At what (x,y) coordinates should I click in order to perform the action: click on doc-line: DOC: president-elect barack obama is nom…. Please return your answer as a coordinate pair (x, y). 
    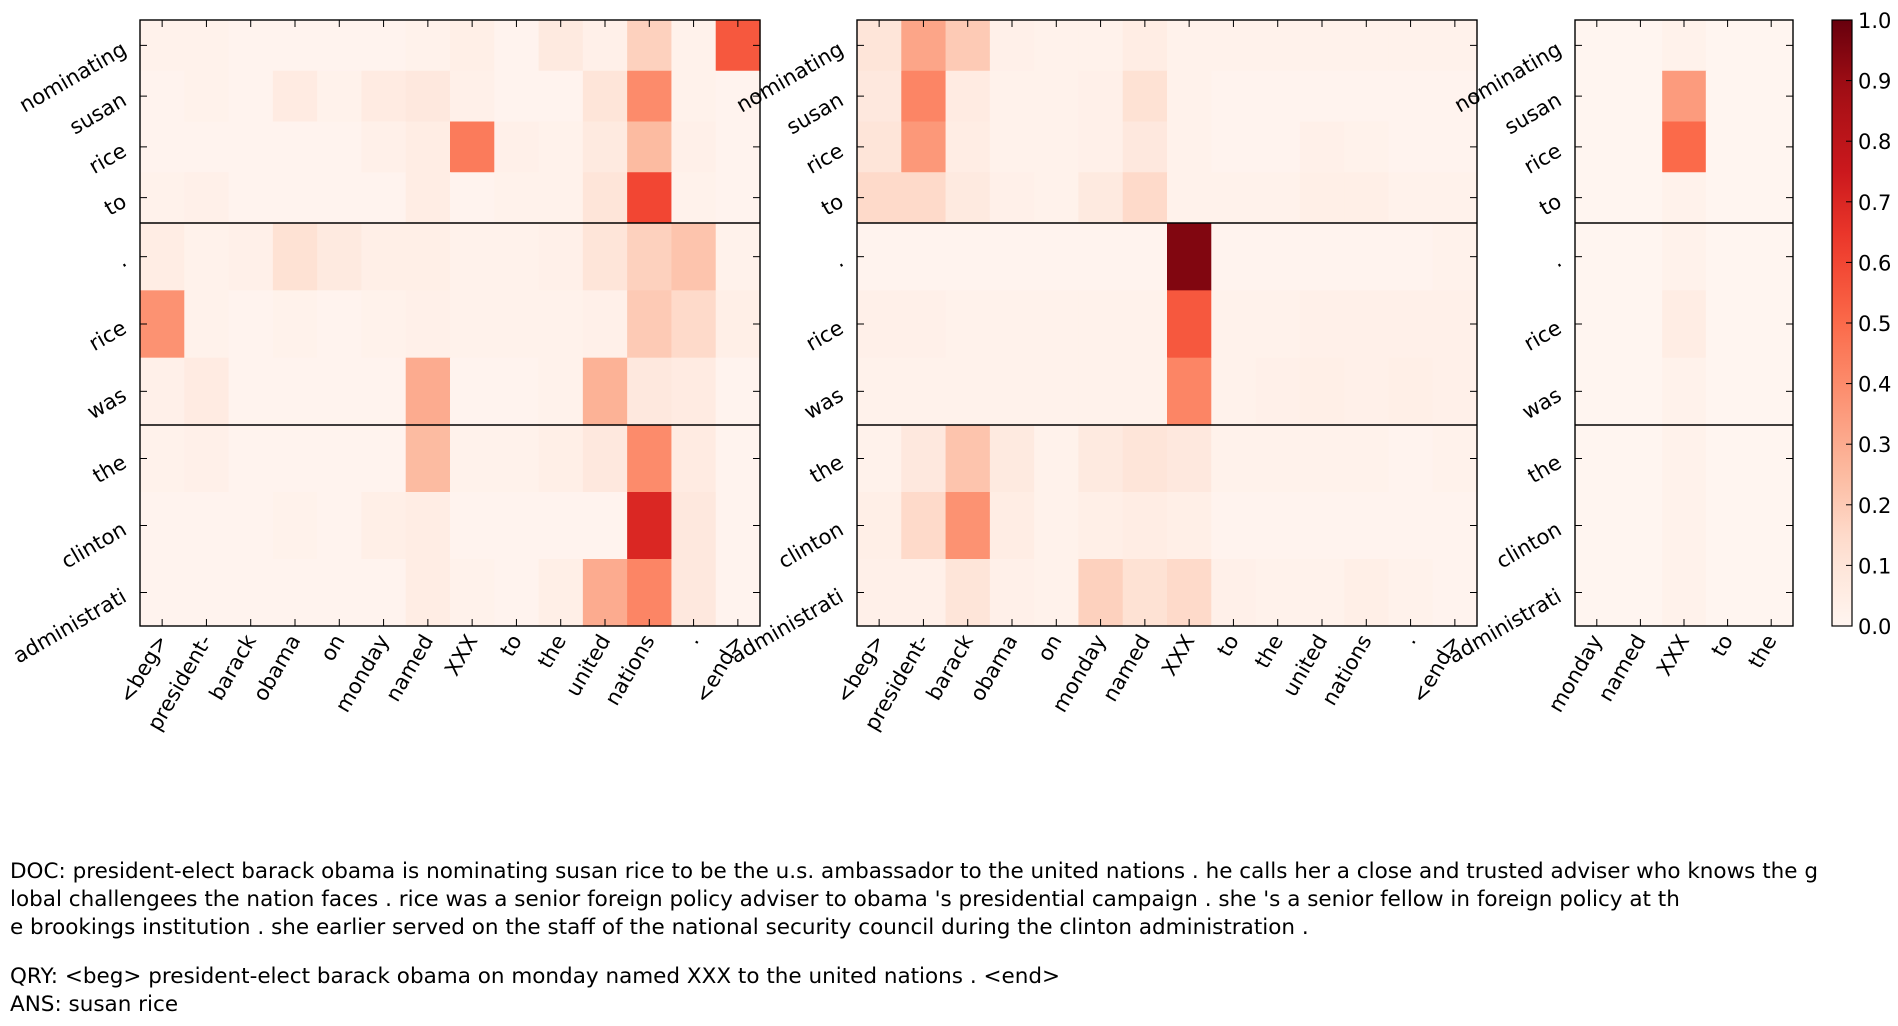
    Looking at the image, I should click on (914, 871).